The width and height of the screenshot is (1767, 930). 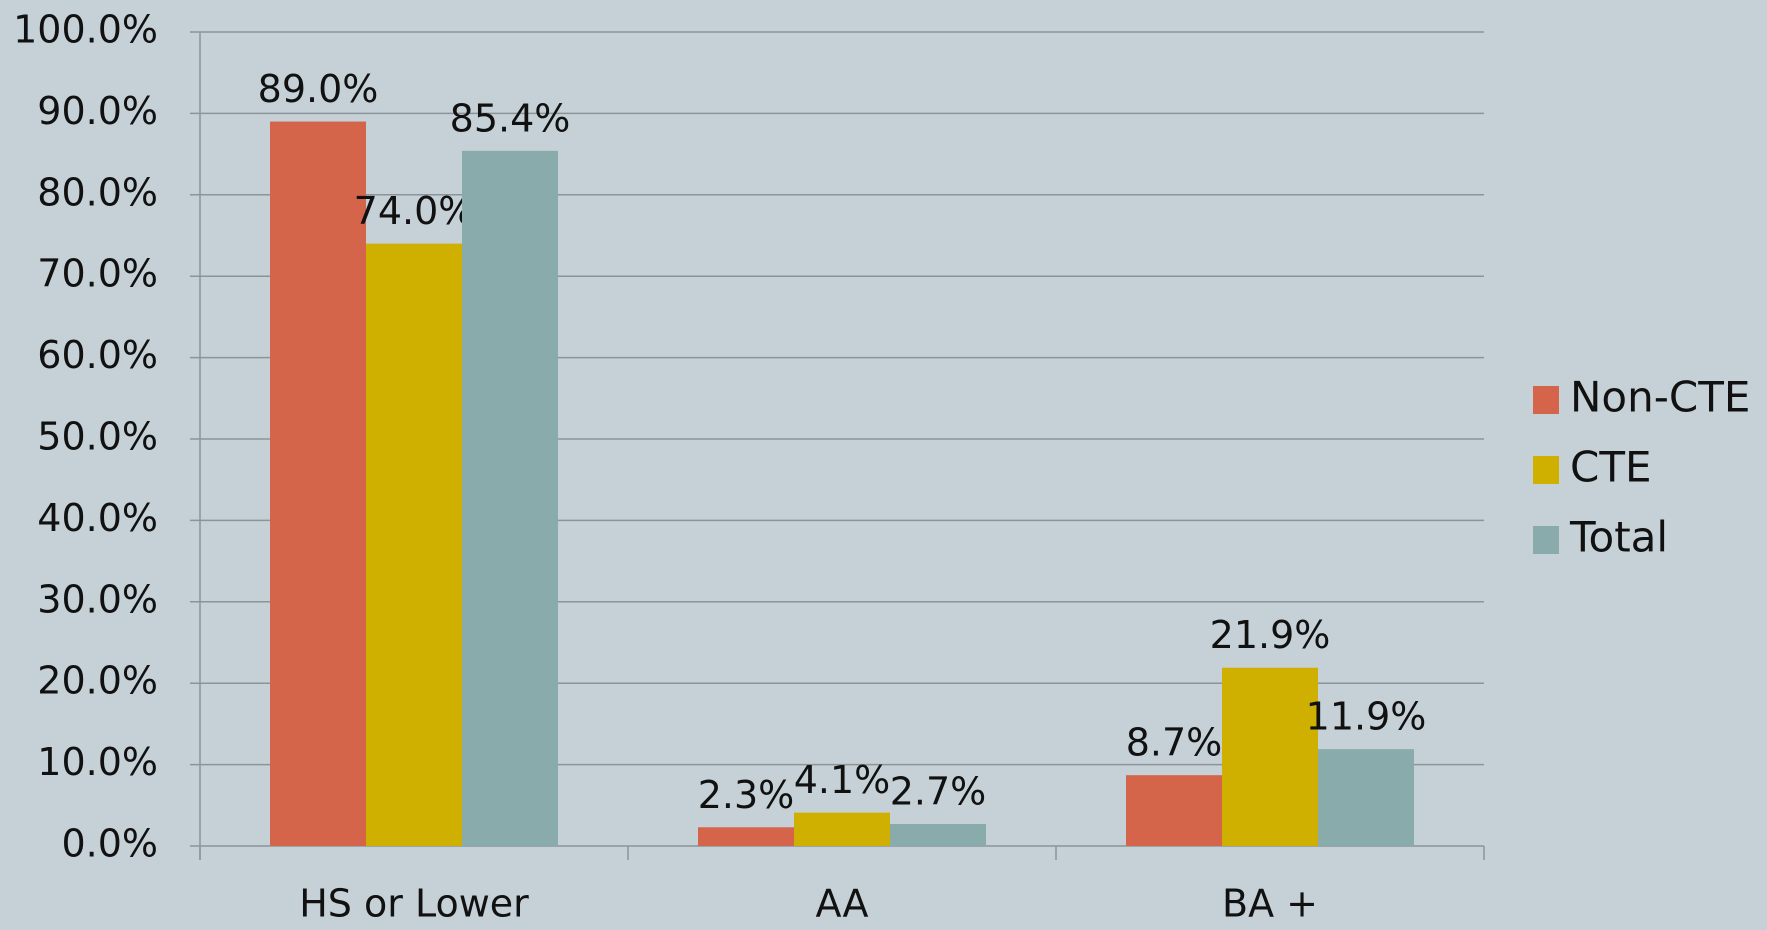 I want to click on y-tick-label: 90.0%, so click(x=97, y=111).